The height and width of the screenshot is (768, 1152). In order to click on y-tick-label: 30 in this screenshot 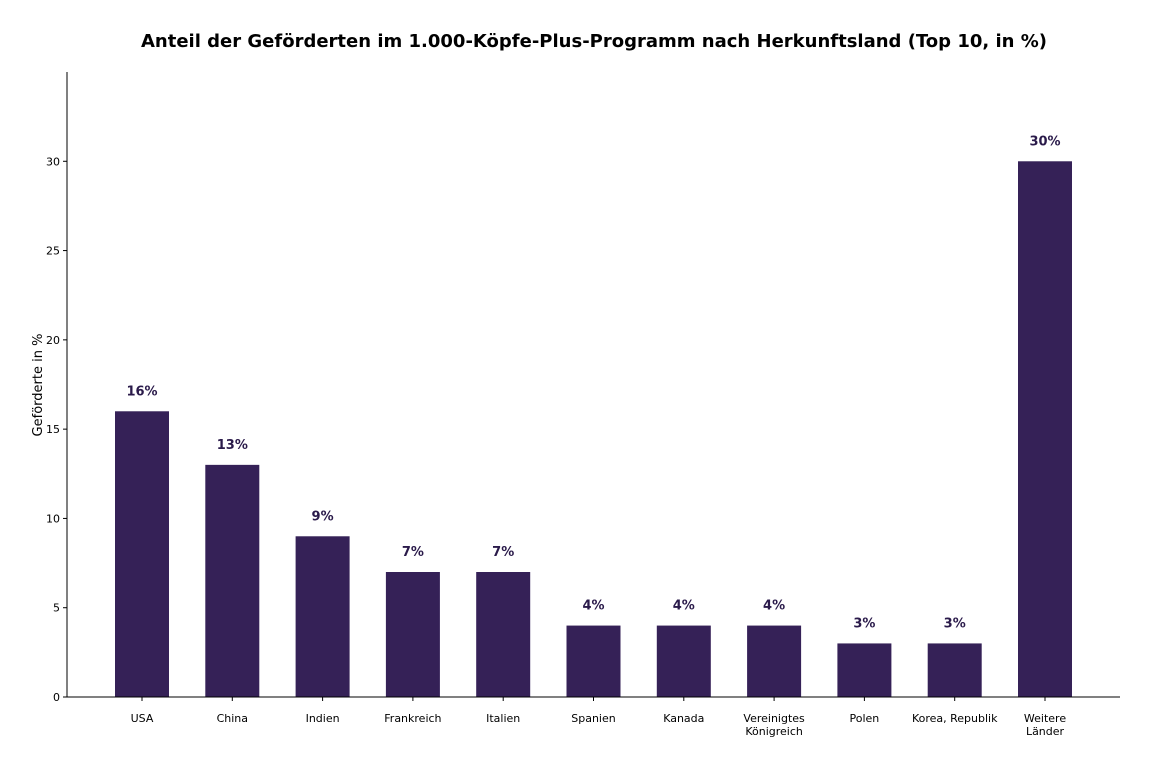, I will do `click(53, 161)`.